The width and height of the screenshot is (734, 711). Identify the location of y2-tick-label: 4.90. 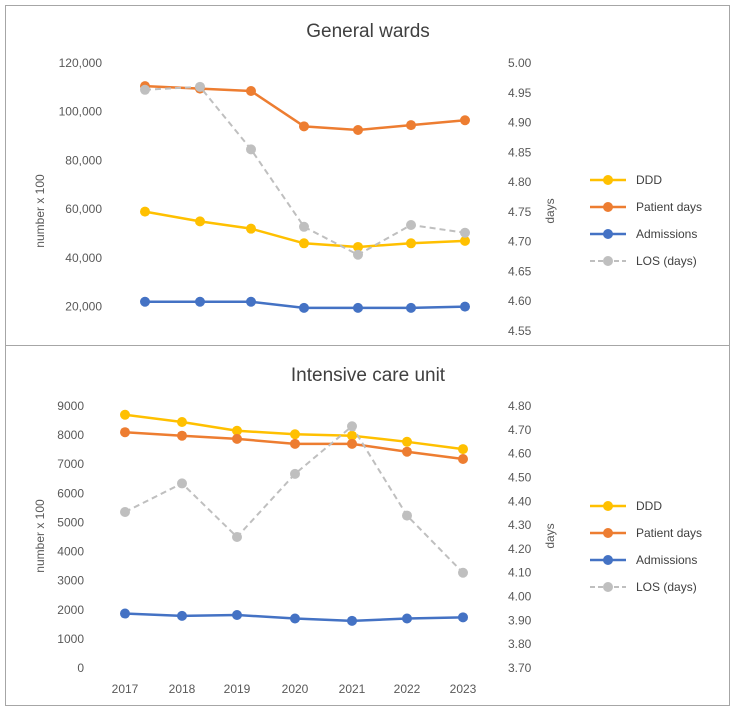
(520, 123).